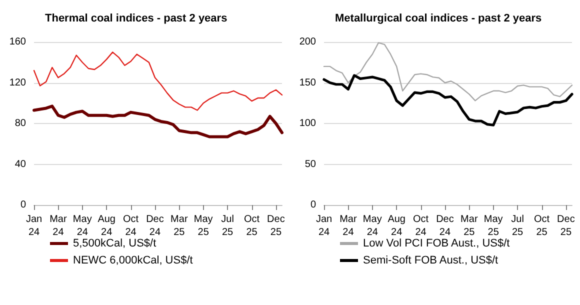 This screenshot has height=305, width=580. What do you see at coordinates (136, 18) in the screenshot?
I see `chart-title: Thermal coal indices - past 2 years` at bounding box center [136, 18].